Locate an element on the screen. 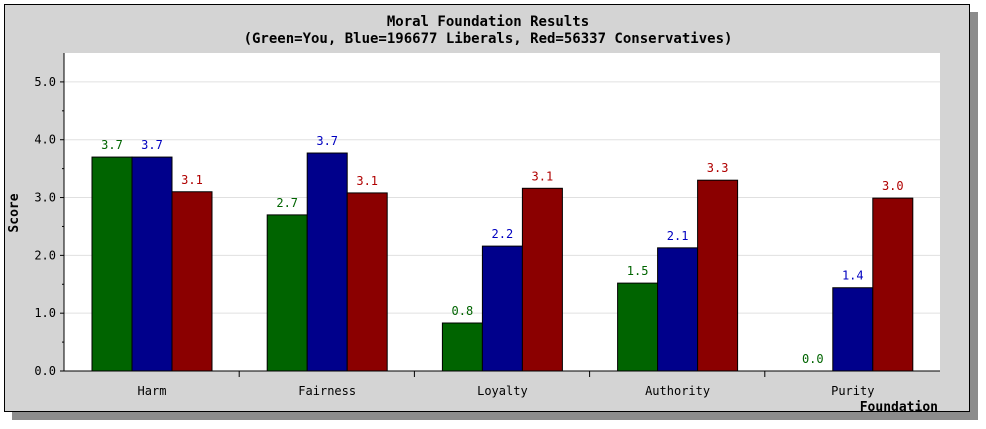 This screenshot has height=429, width=986. data-label: 2.2 is located at coordinates (503, 234).